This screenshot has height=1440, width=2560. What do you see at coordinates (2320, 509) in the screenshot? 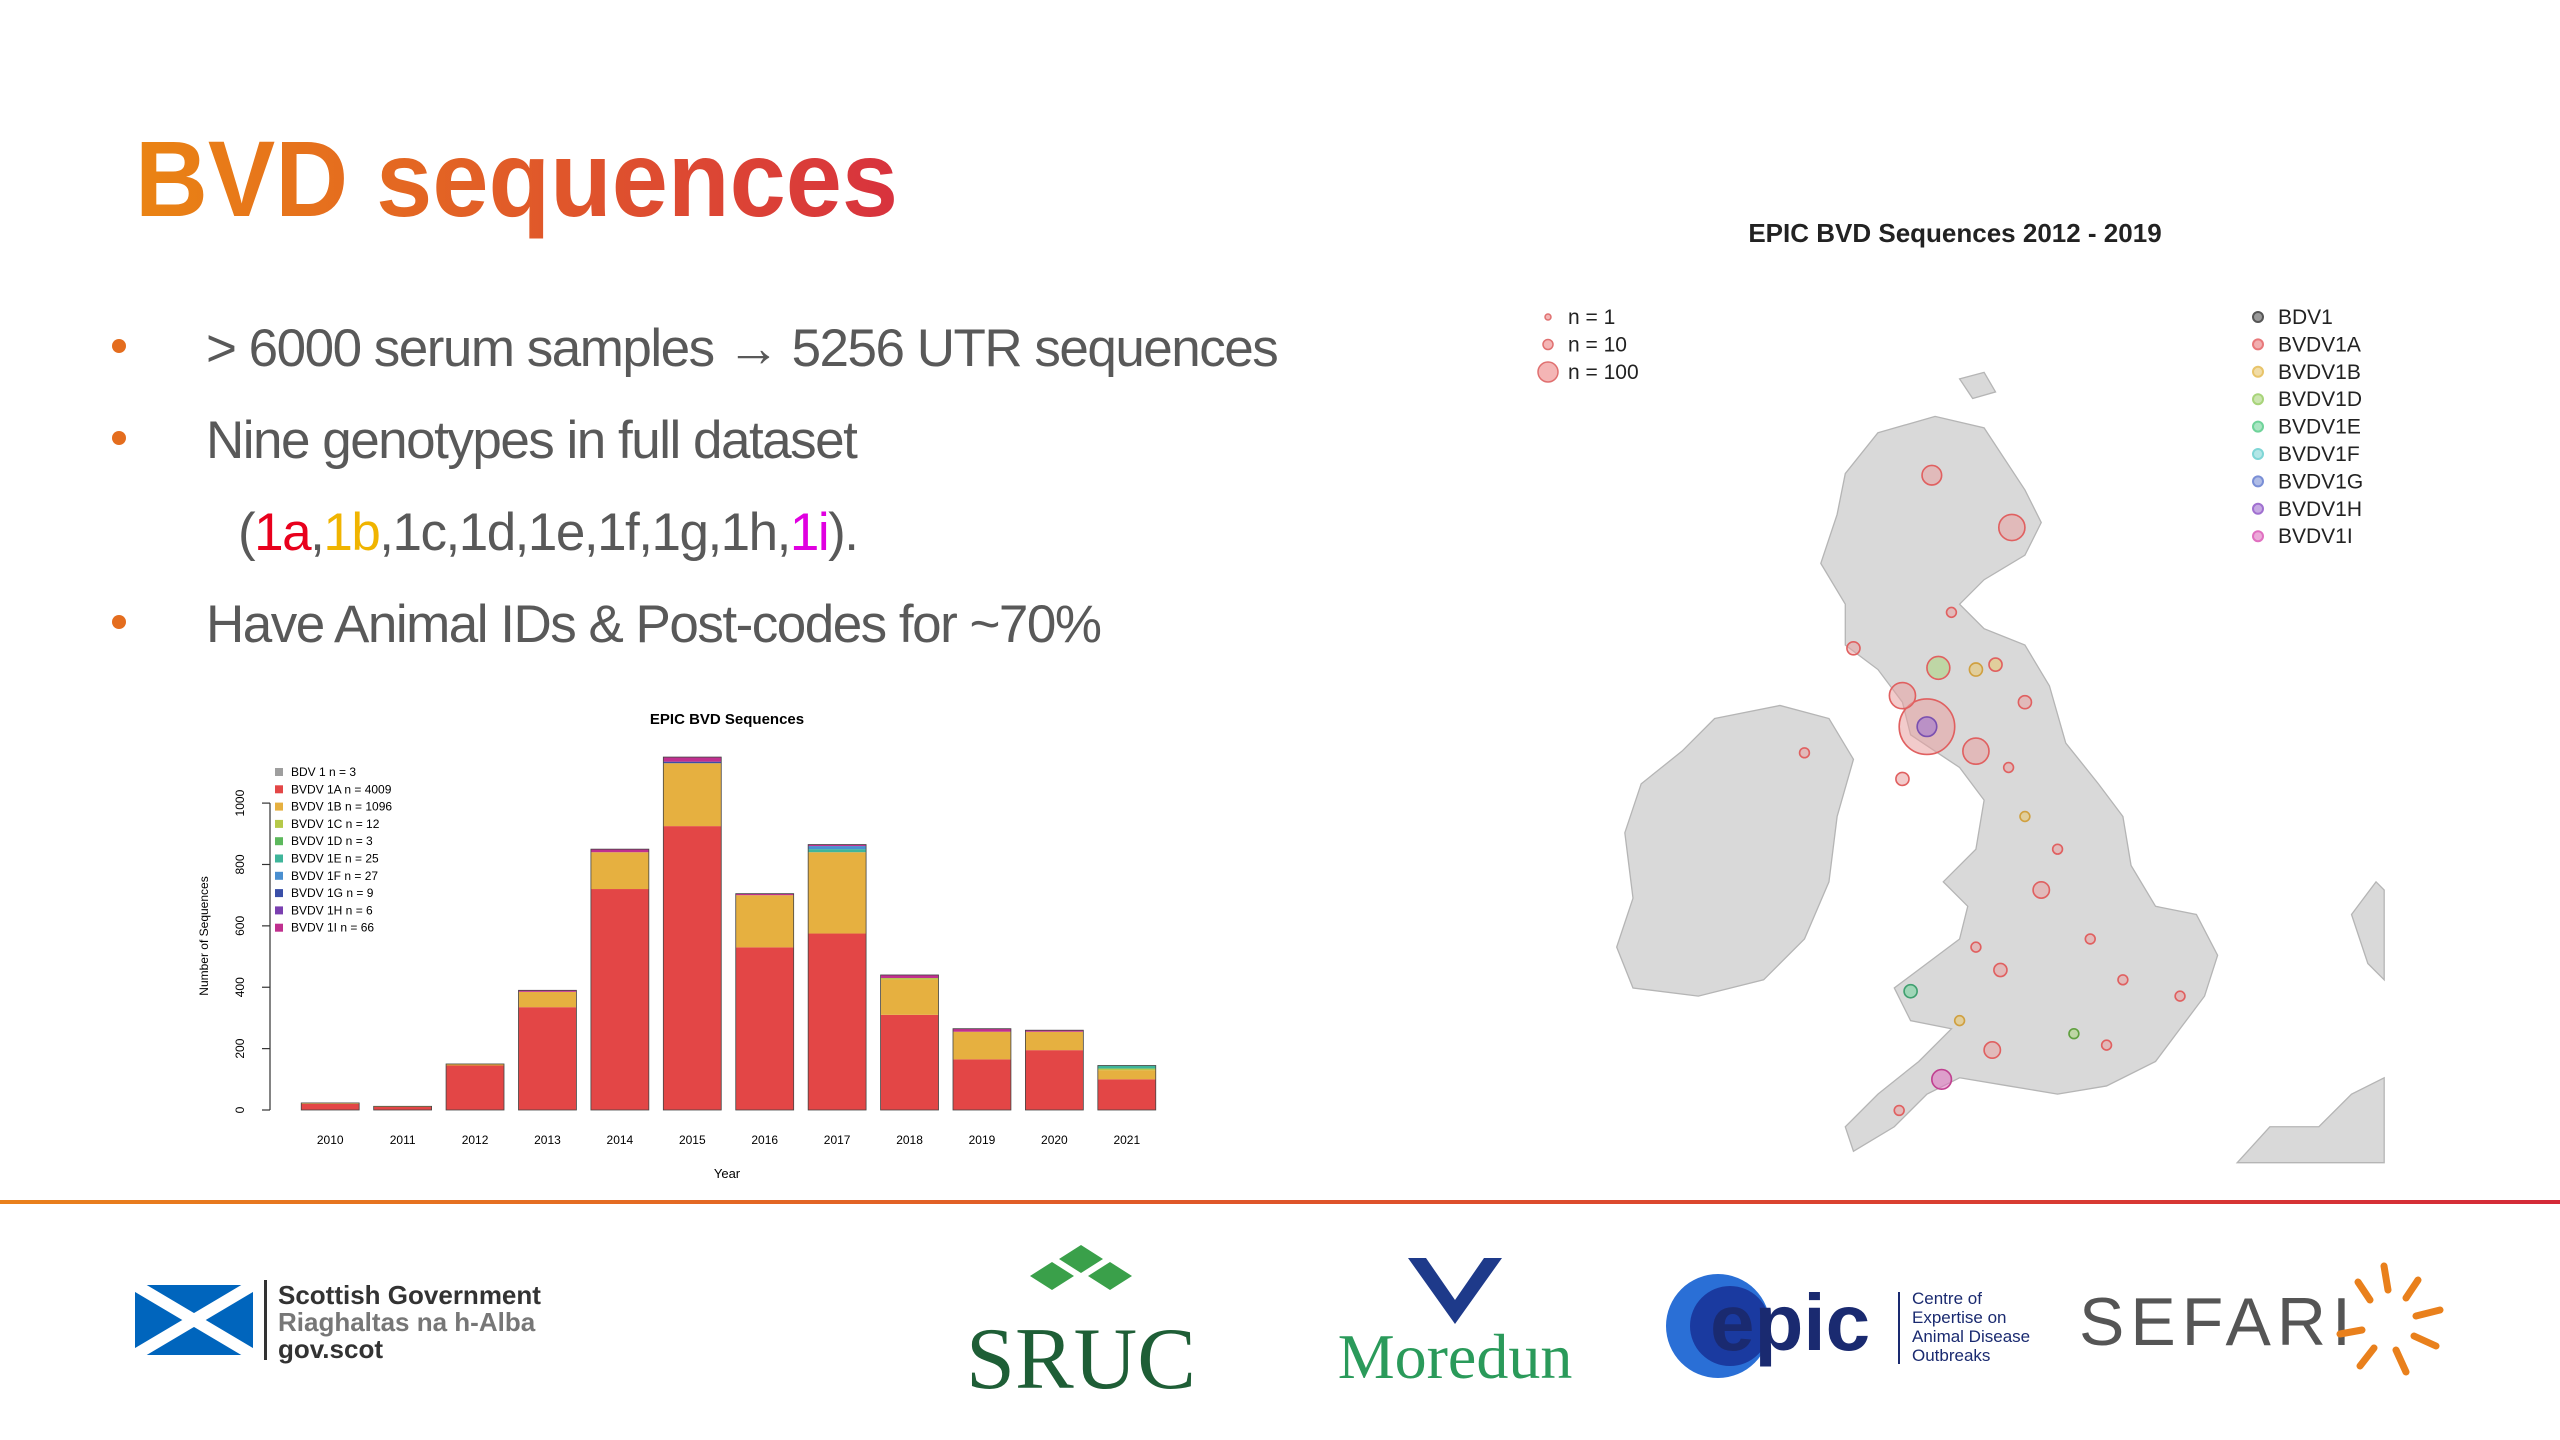
I see `legend-label: BVDV1H` at bounding box center [2320, 509].